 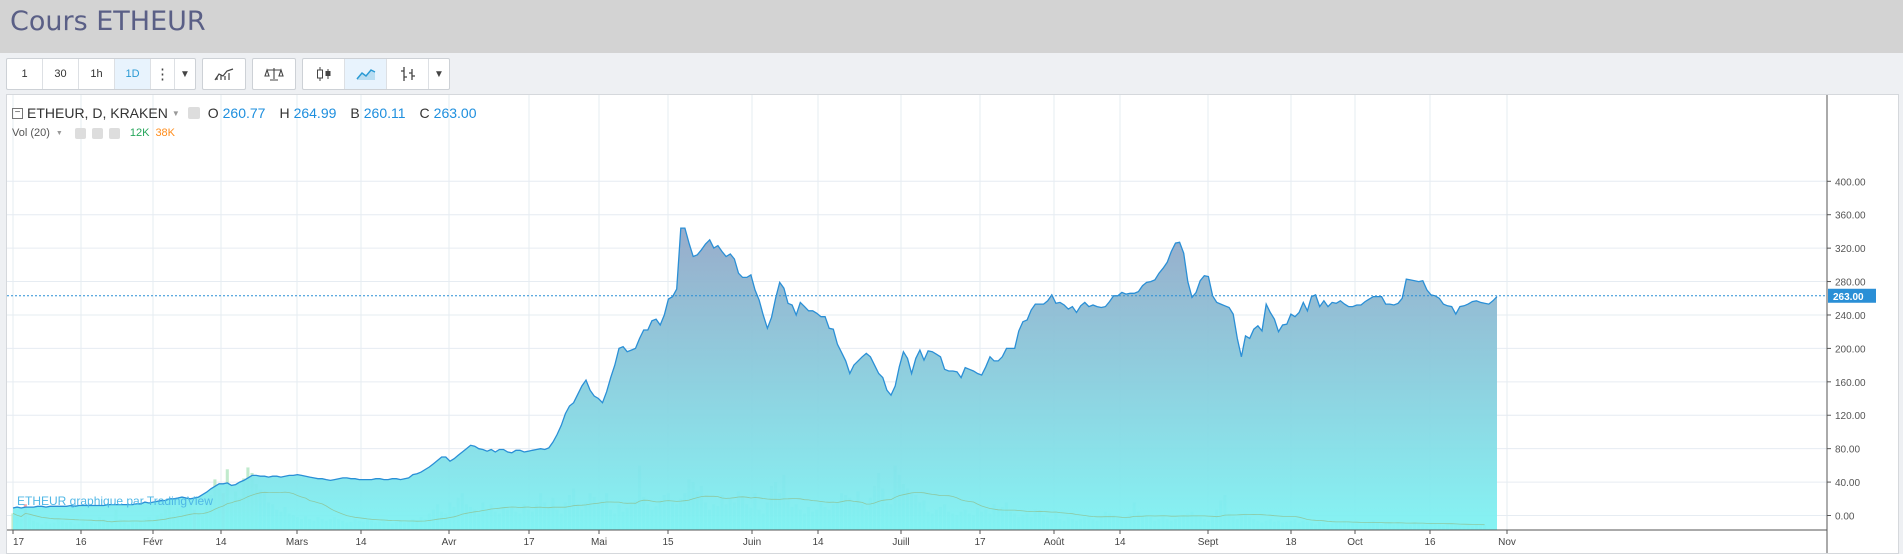 What do you see at coordinates (80, 133) in the screenshot?
I see `settings-icon` at bounding box center [80, 133].